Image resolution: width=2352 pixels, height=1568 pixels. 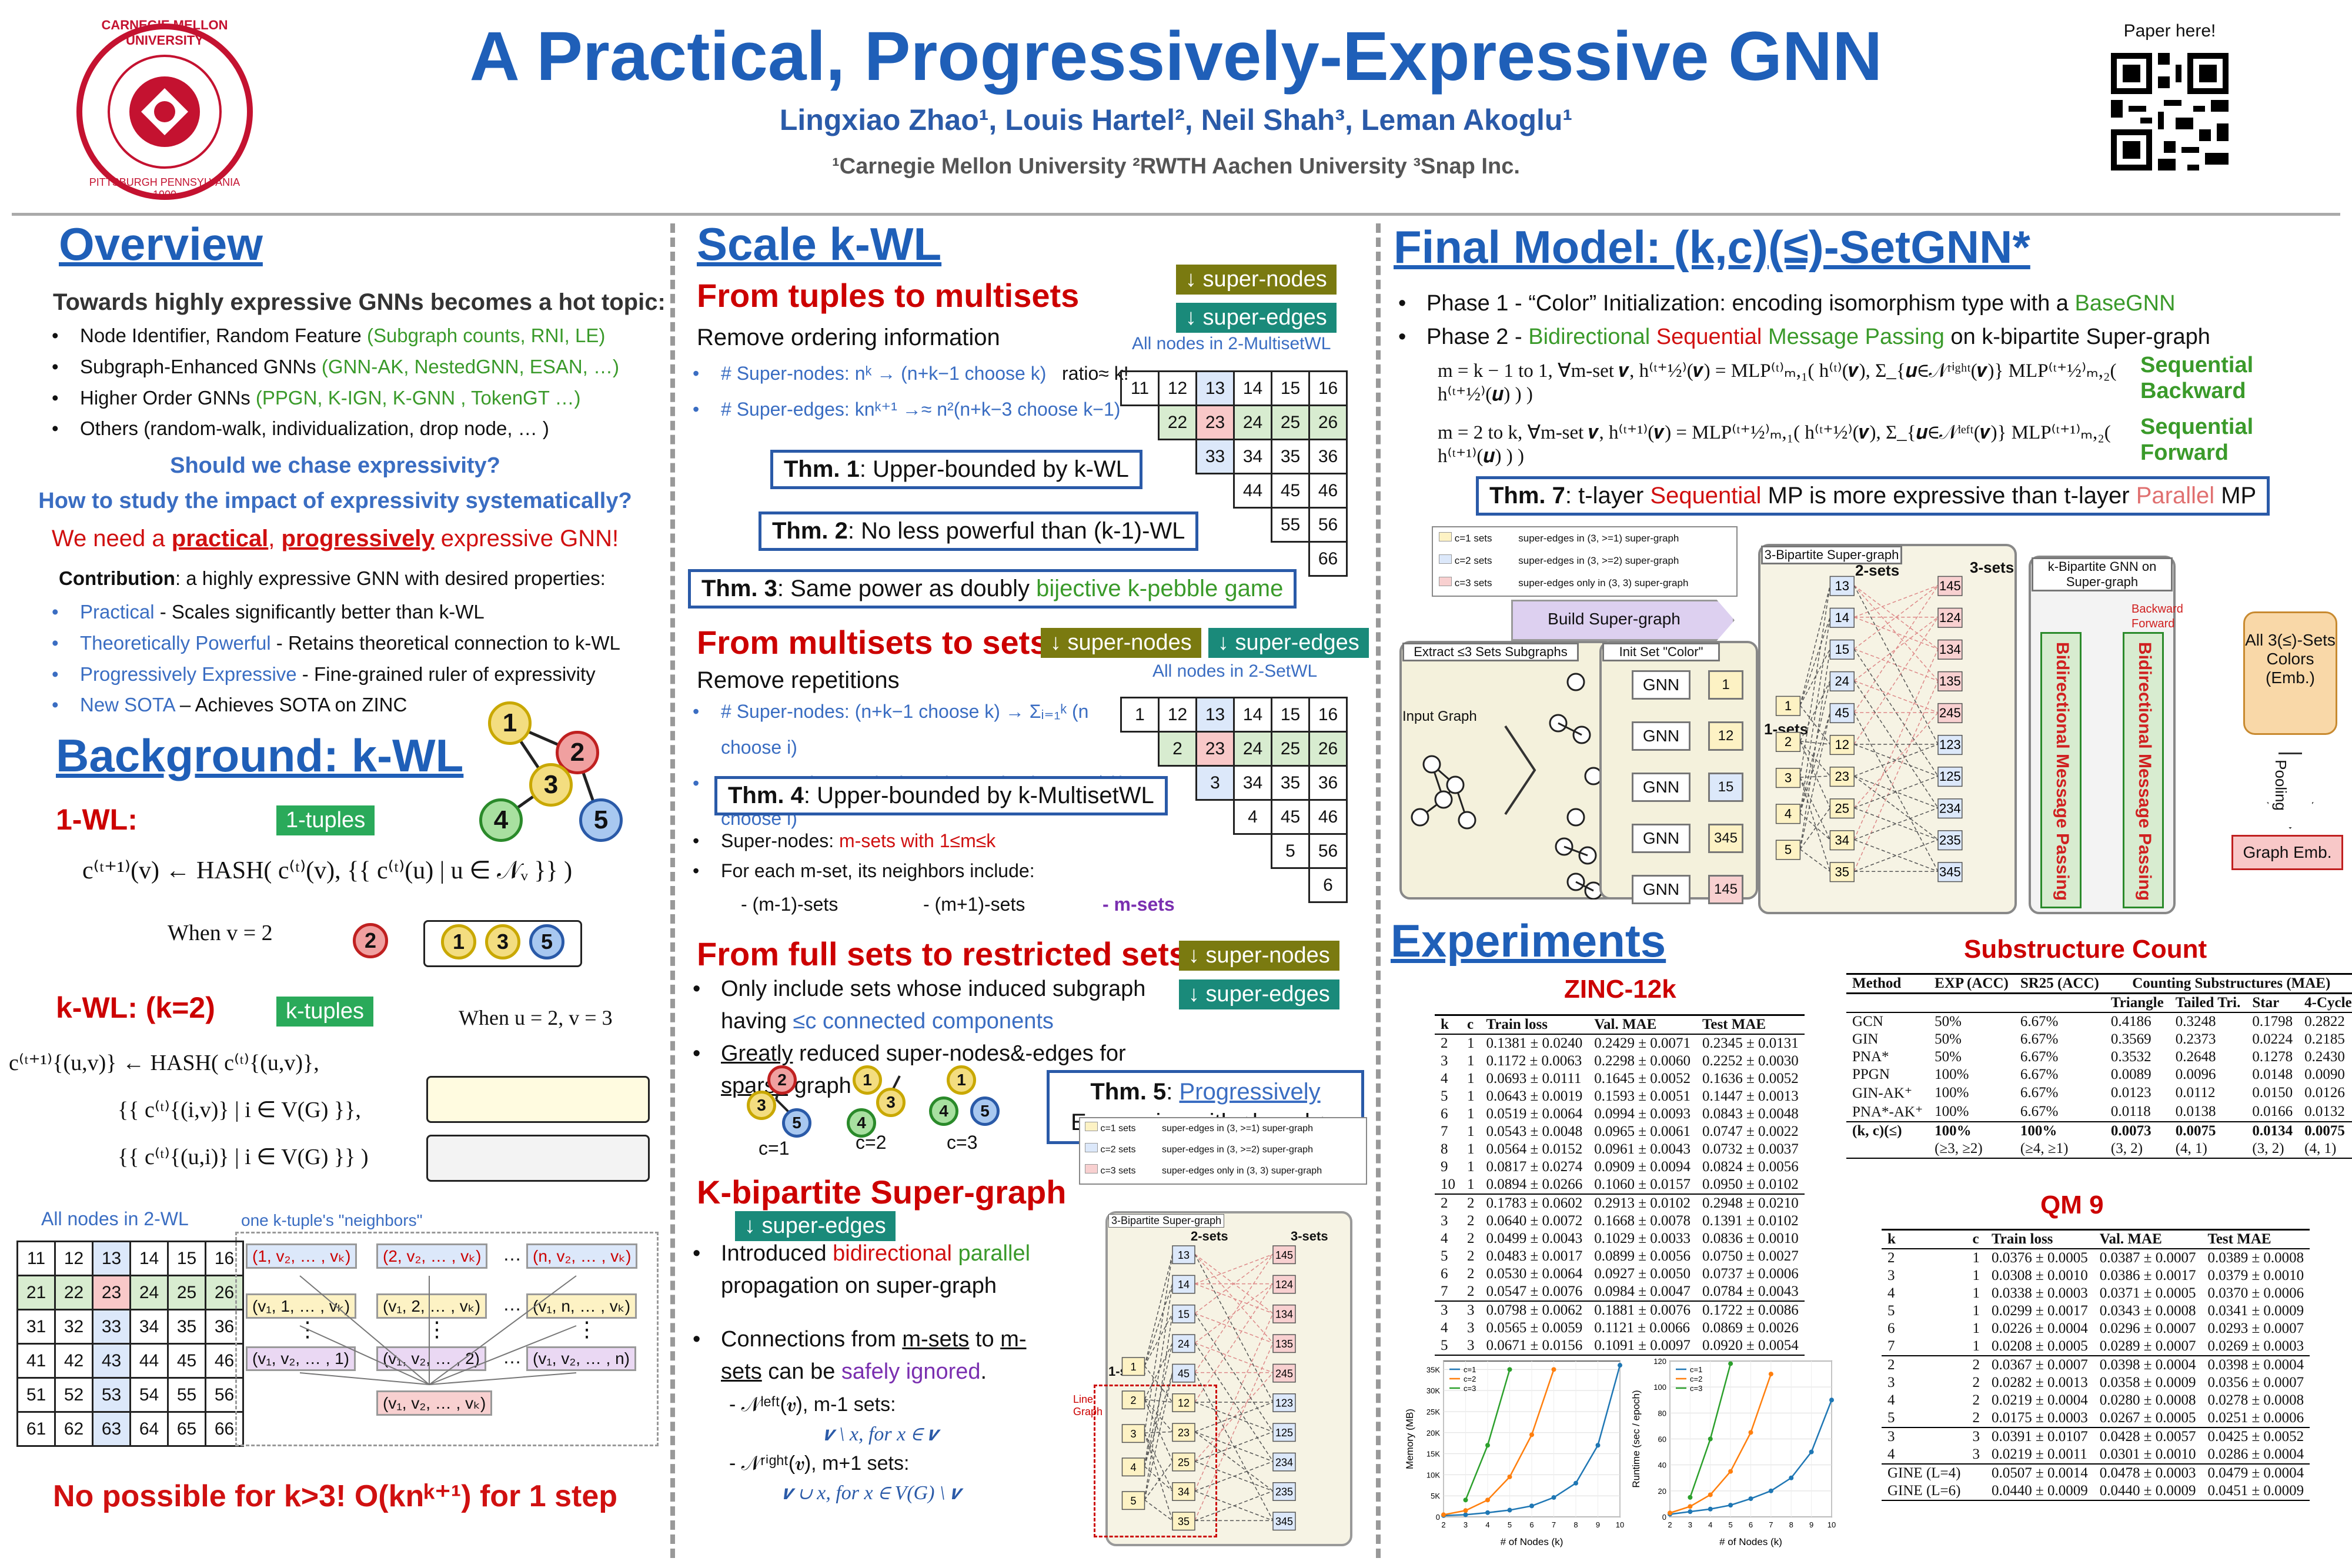 I want to click on s2-title: From multisets to sets, so click(x=872, y=642).